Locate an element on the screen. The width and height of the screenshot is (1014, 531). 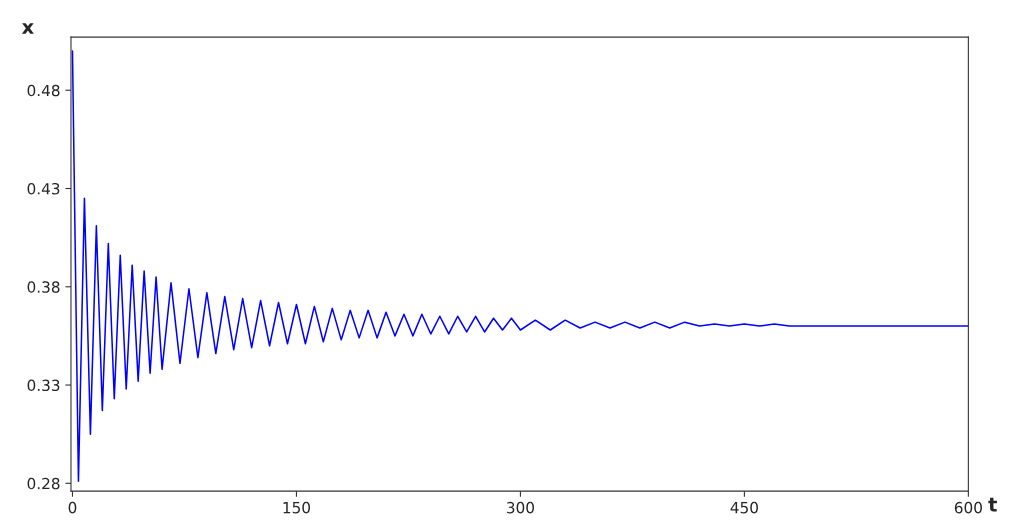
x-tick-label: 150 is located at coordinates (297, 507).